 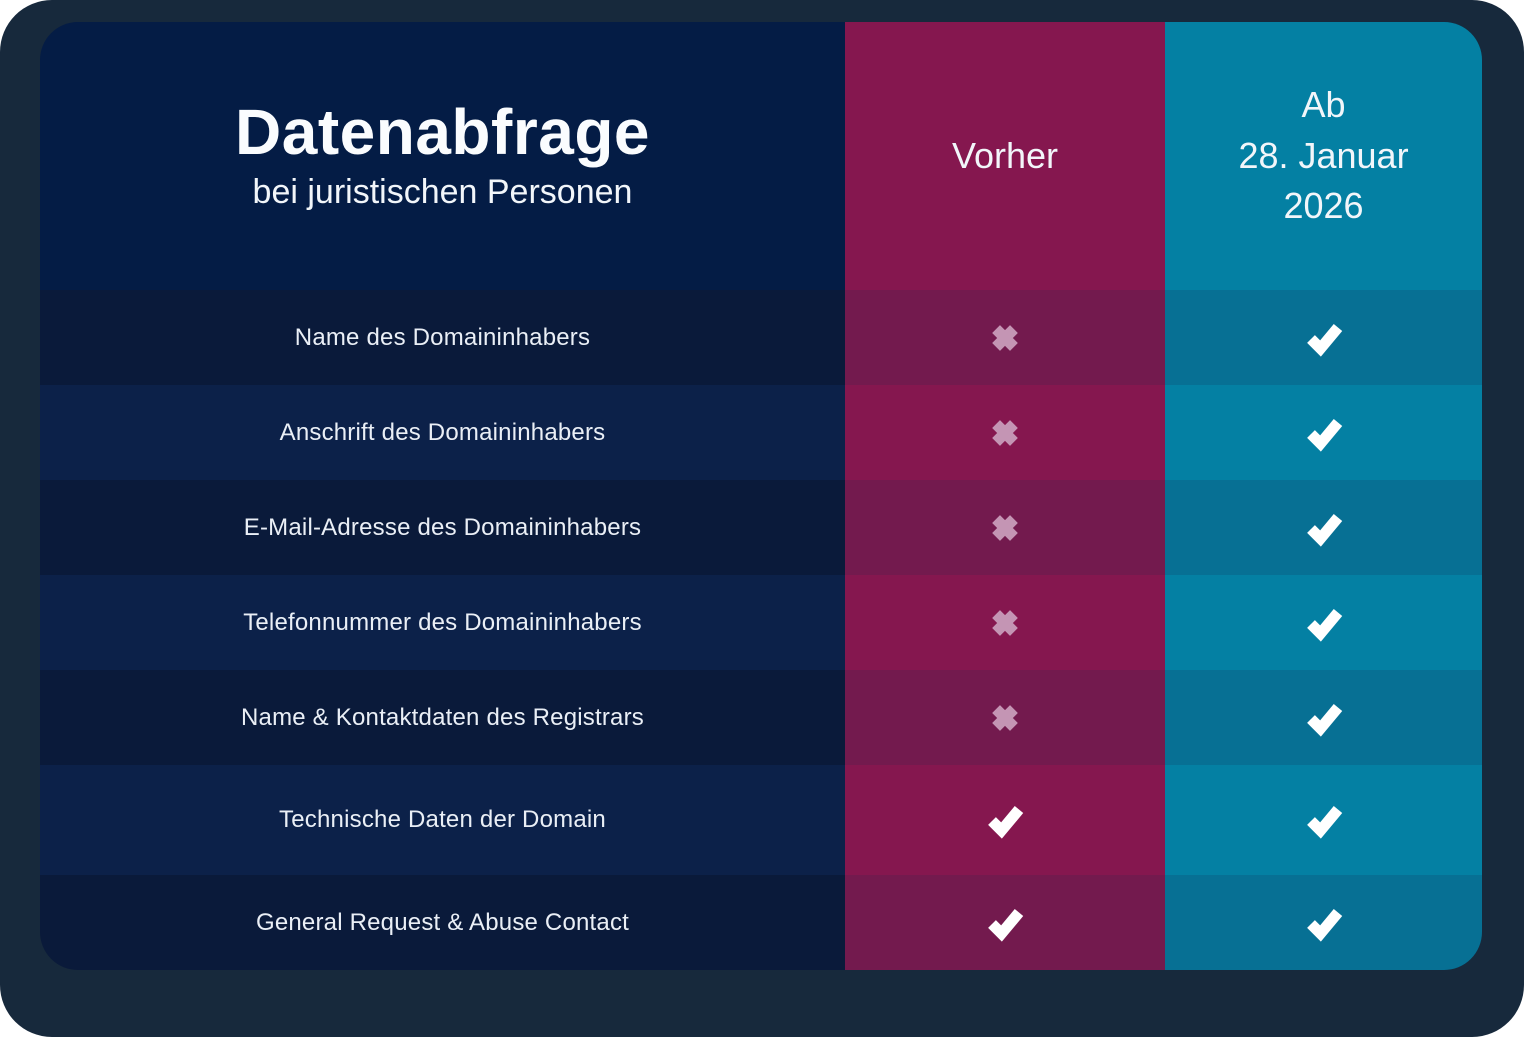 I want to click on table-row-label-cell: General Request & Abuse Contact, so click(x=442, y=922).